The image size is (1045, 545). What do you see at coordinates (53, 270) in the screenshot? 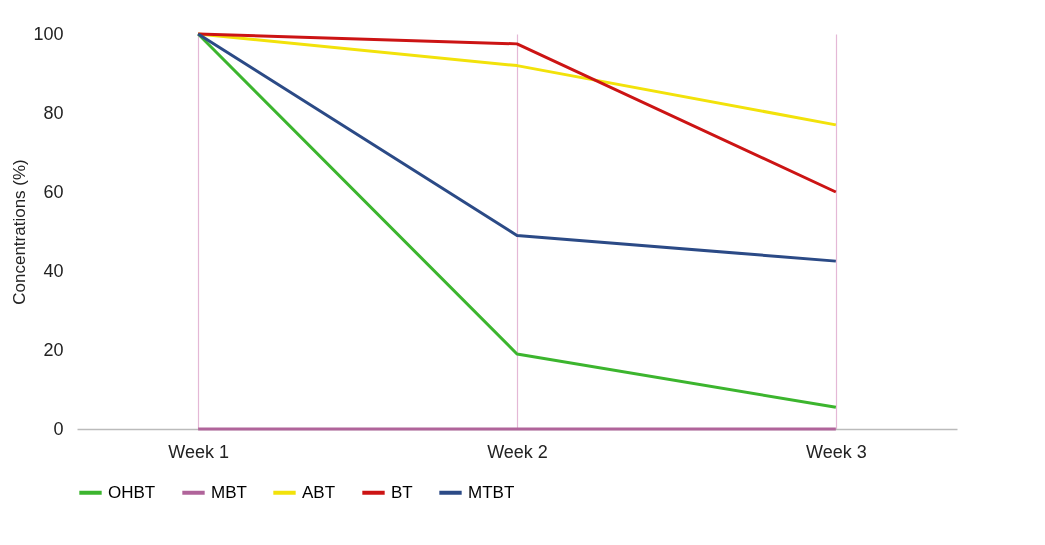
I see `y-tick-label: 40` at bounding box center [53, 270].